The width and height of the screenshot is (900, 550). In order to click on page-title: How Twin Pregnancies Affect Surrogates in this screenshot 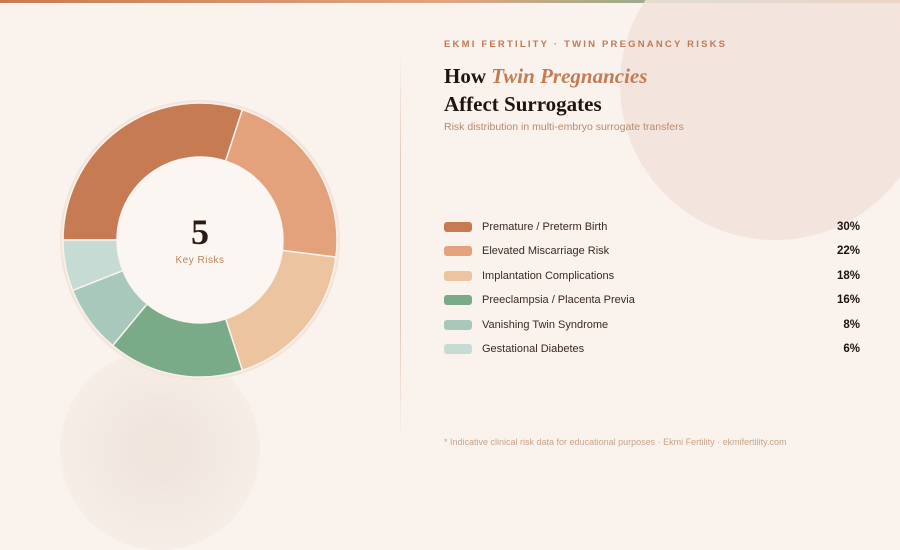, I will do `click(654, 90)`.